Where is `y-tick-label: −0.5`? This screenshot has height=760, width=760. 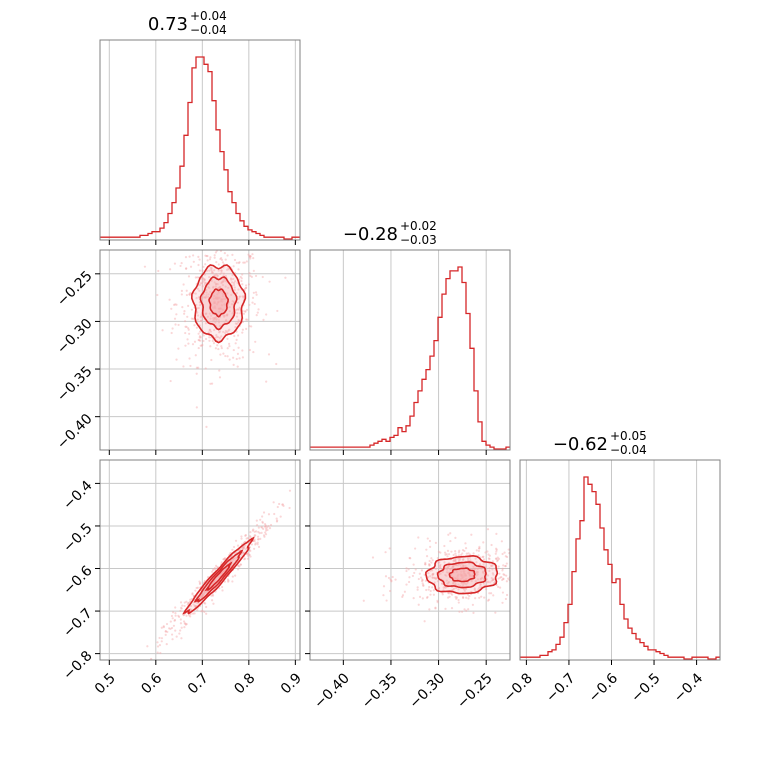
y-tick-label: −0.5 is located at coordinates (77, 537).